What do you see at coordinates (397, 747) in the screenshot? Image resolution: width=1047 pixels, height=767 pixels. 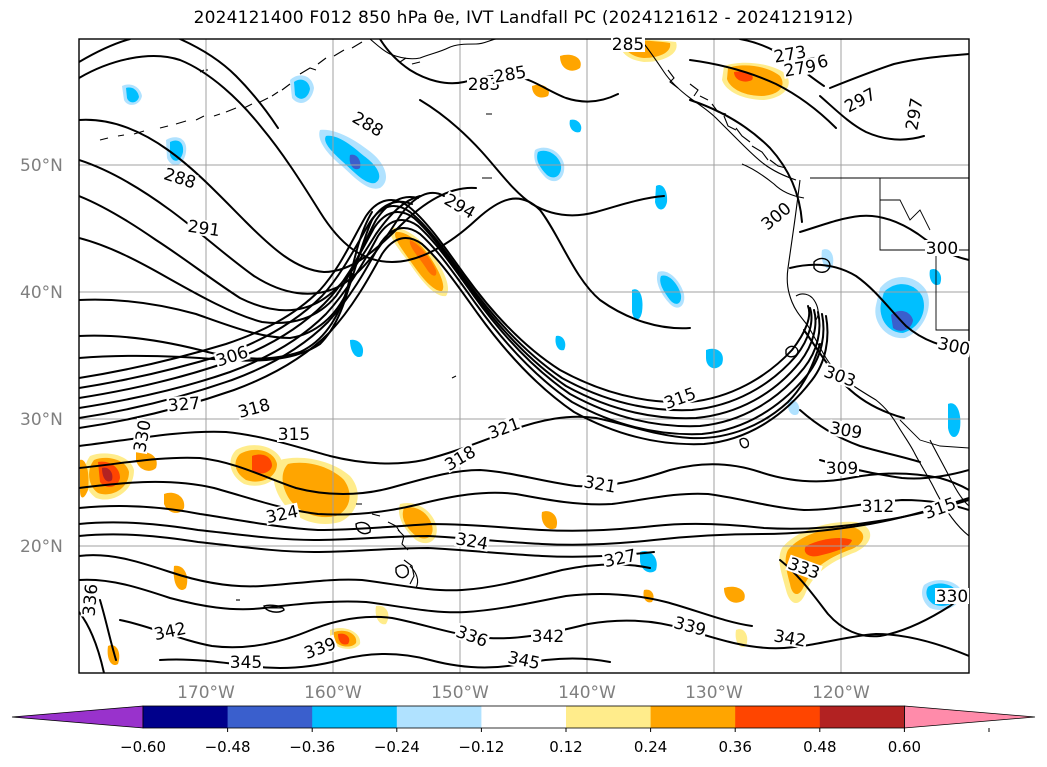 I see `colorbar-tick-label: −0.24` at bounding box center [397, 747].